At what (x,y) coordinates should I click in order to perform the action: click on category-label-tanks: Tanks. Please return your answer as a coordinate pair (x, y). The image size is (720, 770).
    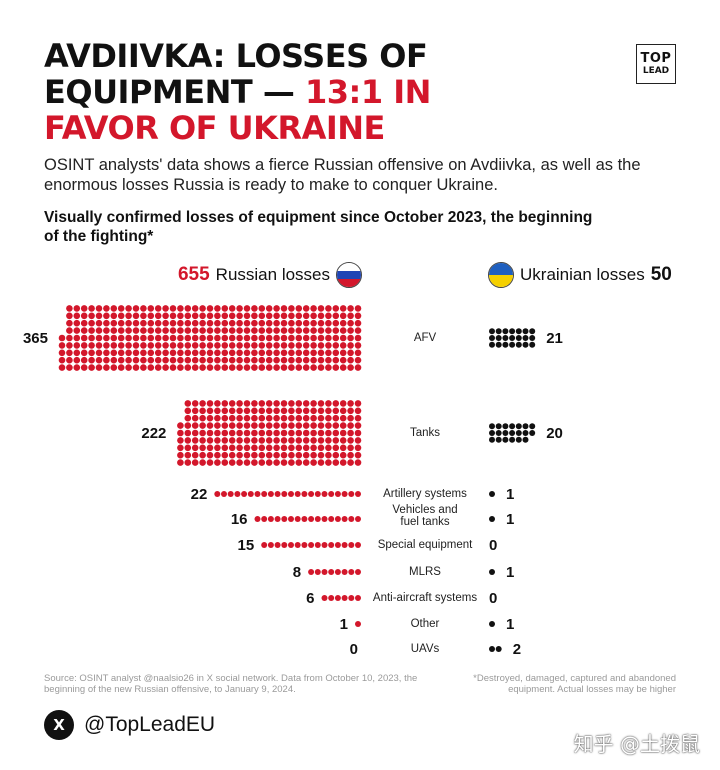
    Looking at the image, I should click on (425, 433).